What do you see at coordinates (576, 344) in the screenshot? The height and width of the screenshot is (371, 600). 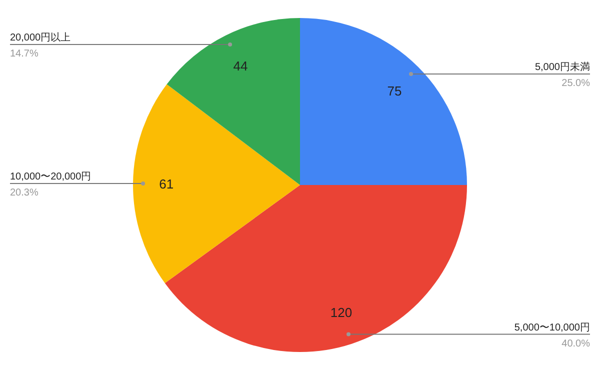 I see `data-label: 40.0%` at bounding box center [576, 344].